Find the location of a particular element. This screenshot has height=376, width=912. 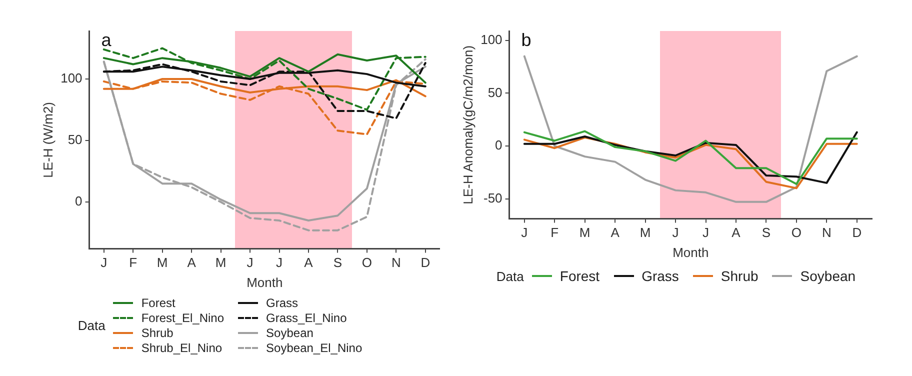

legend-label: Grass_El_Nino is located at coordinates (306, 318).